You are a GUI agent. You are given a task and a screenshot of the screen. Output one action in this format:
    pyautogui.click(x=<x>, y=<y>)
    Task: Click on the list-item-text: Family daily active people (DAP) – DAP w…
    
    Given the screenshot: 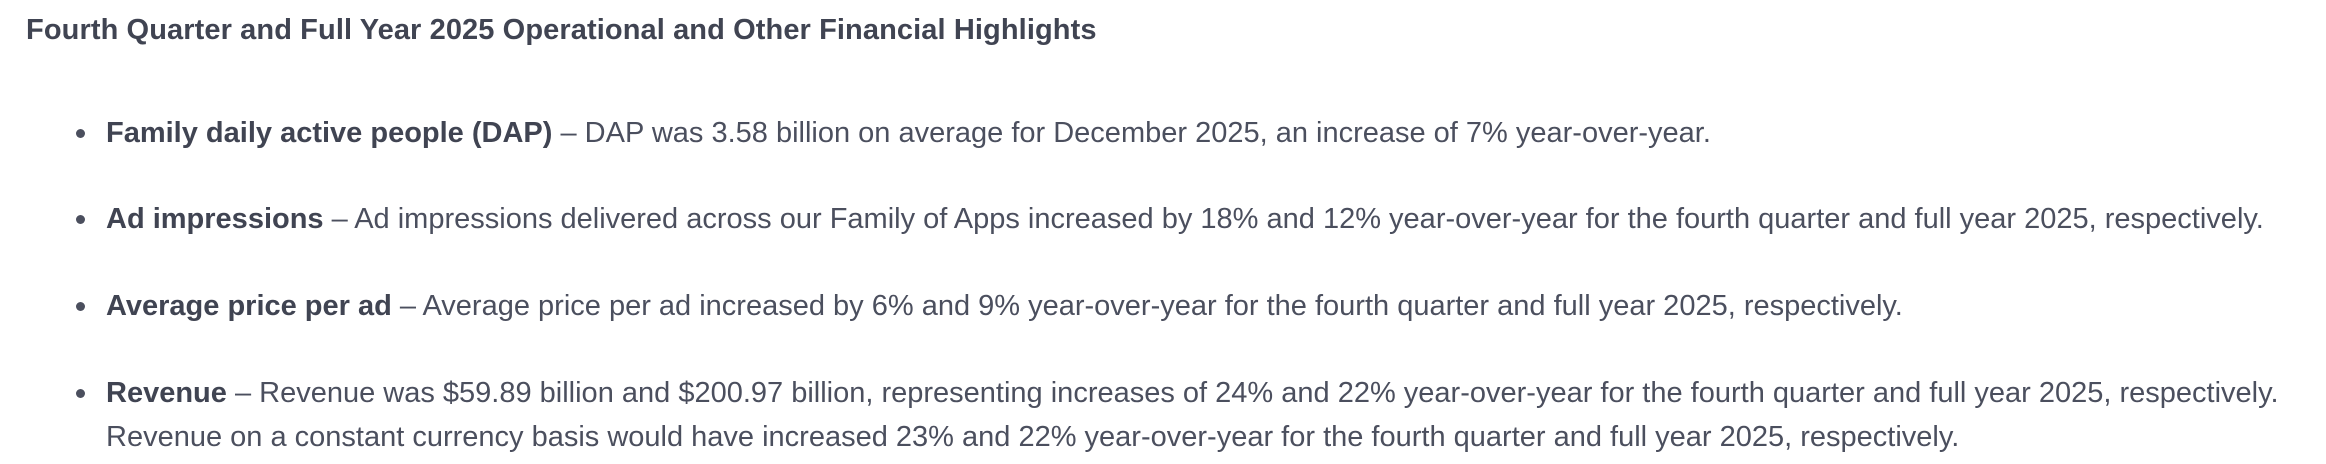 What is the action you would take?
    pyautogui.click(x=1206, y=133)
    